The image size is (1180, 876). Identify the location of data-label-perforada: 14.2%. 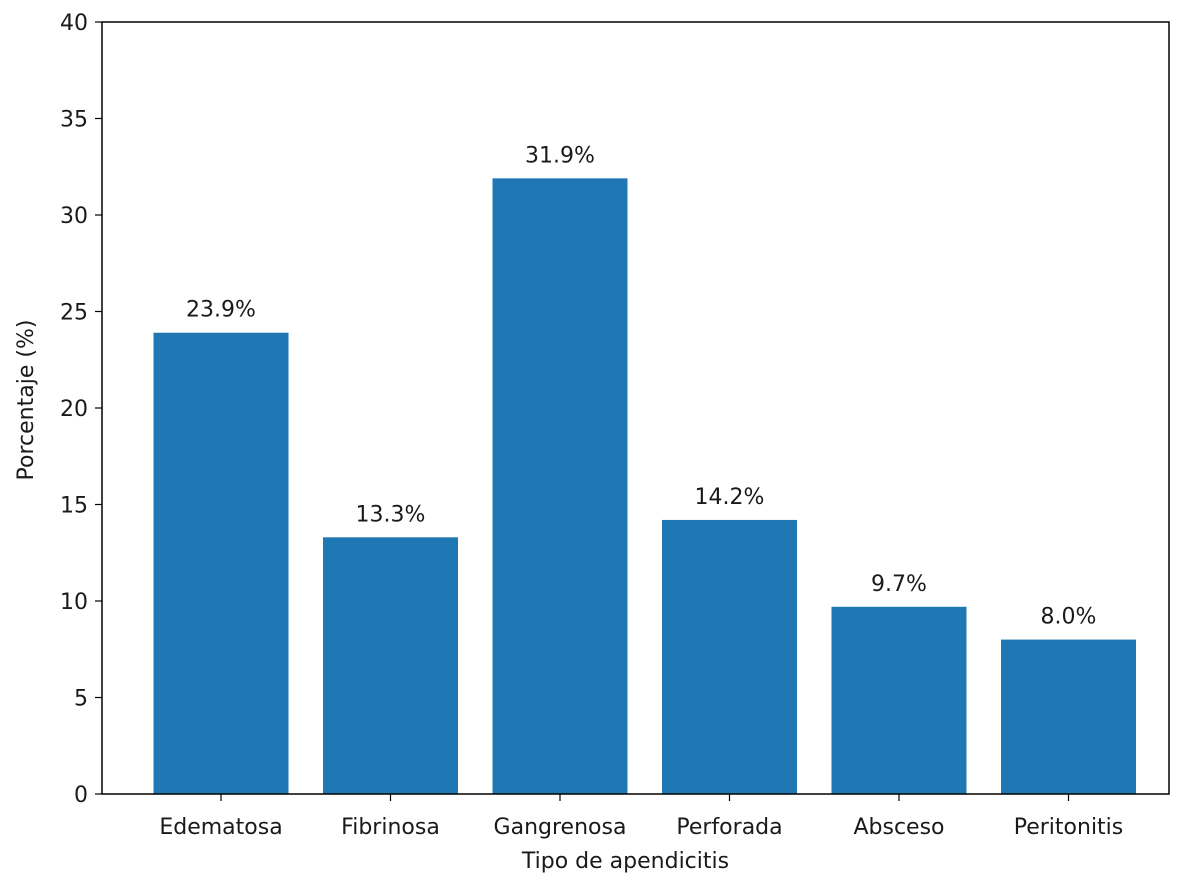
(730, 497).